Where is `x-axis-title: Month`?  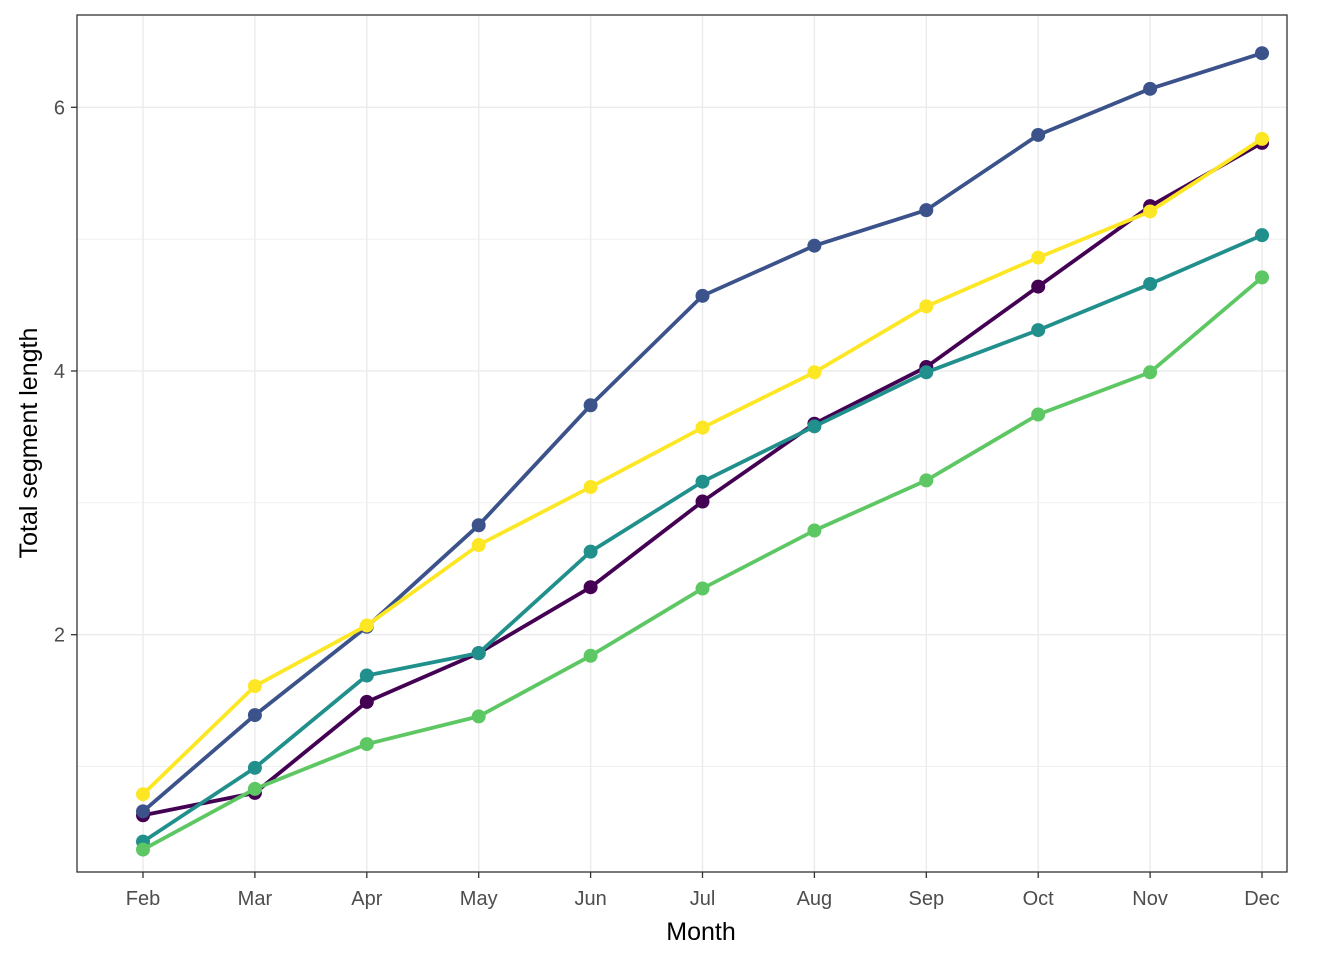
x-axis-title: Month is located at coordinates (700, 932).